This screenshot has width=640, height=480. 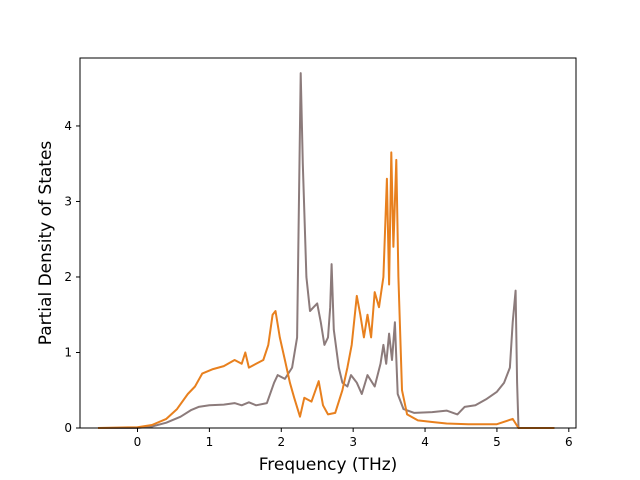 What do you see at coordinates (497, 442) in the screenshot?
I see `x-tick-label: 5` at bounding box center [497, 442].